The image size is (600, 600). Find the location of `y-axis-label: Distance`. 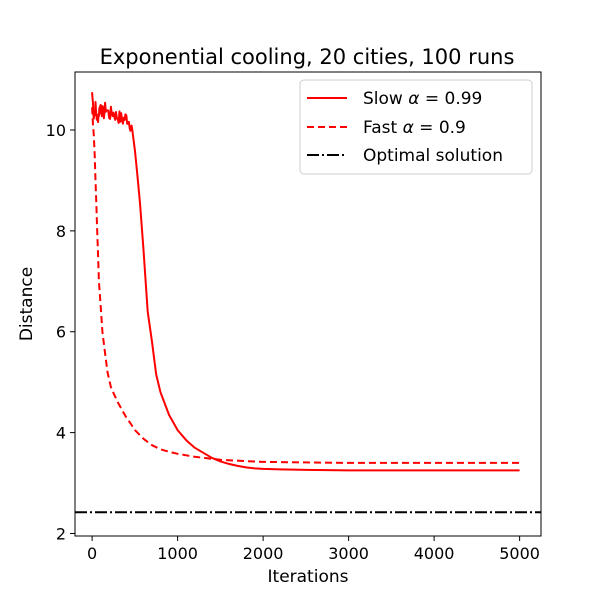

y-axis-label: Distance is located at coordinates (27, 304).